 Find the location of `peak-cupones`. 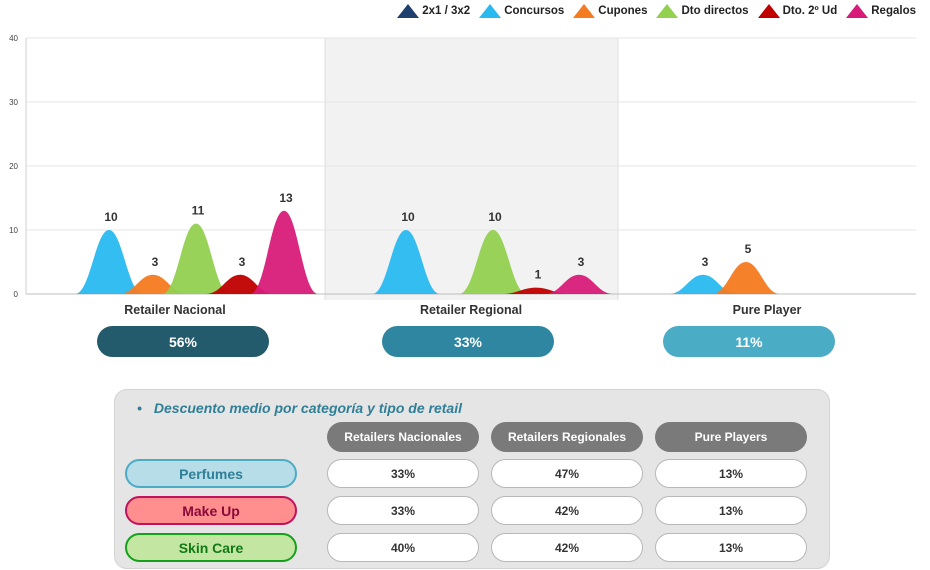

peak-cupones is located at coordinates (746, 278).